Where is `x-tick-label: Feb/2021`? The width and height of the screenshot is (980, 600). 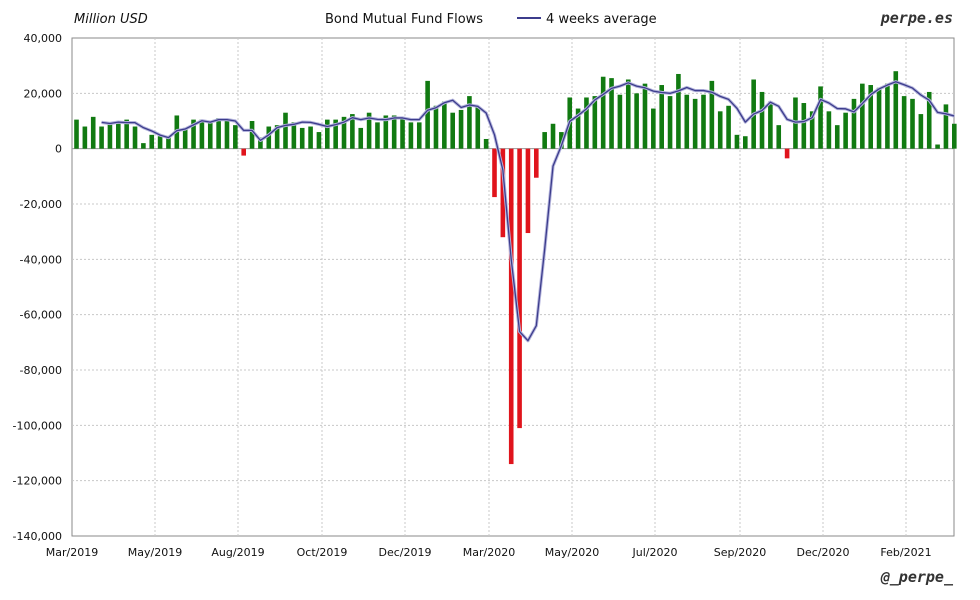 x-tick-label: Feb/2021 is located at coordinates (905, 552).